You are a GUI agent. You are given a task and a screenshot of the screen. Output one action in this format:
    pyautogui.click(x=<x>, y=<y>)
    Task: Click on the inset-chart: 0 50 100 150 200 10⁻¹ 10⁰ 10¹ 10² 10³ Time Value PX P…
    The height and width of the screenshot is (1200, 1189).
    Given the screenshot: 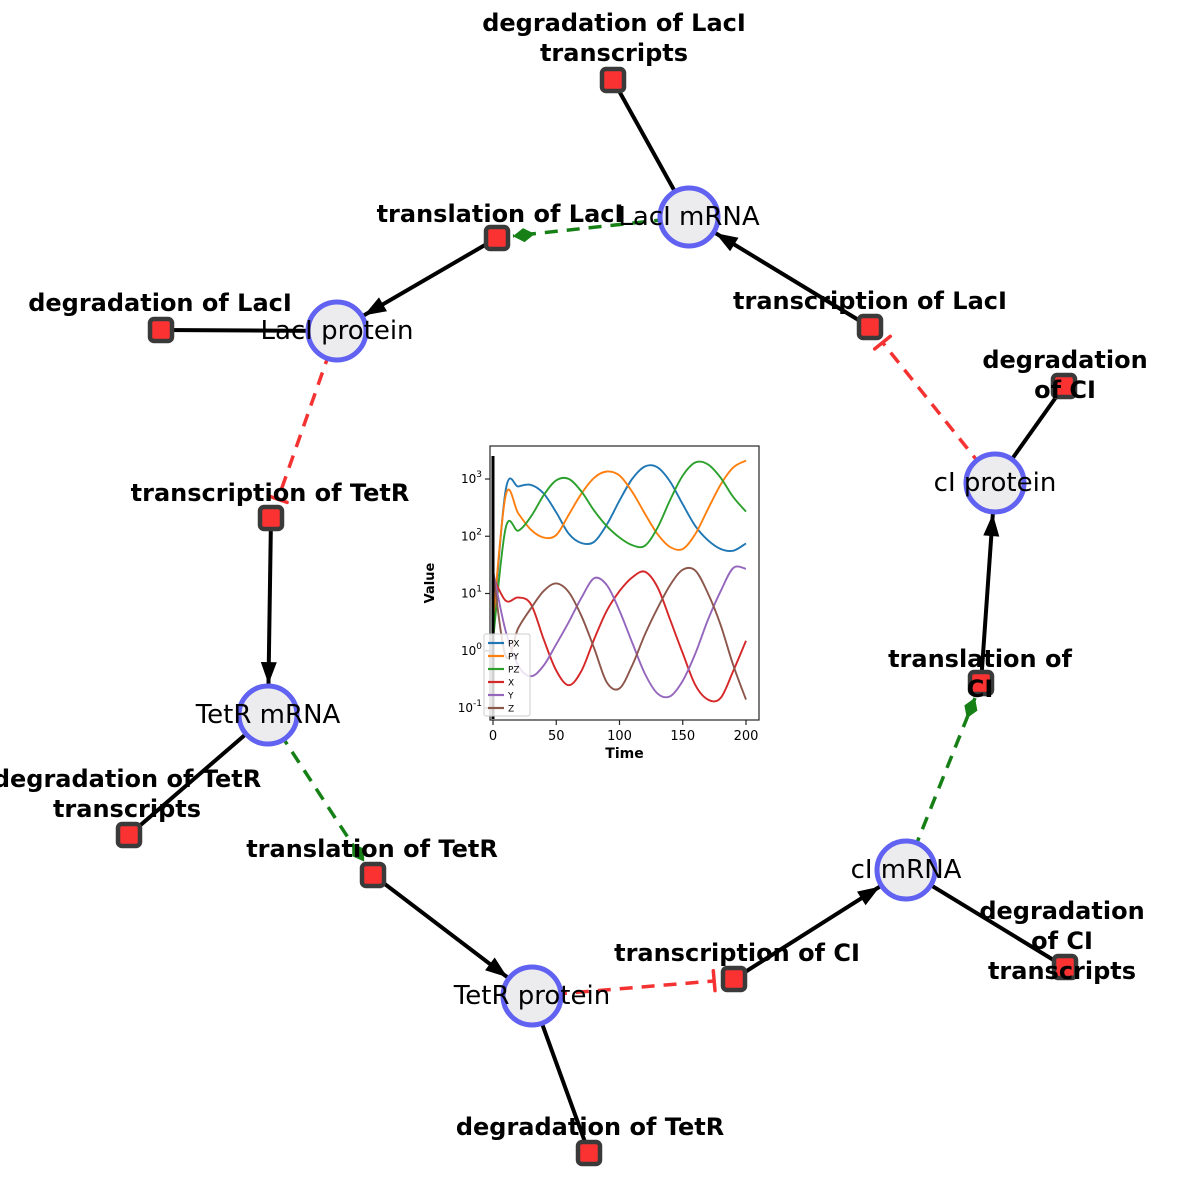 What is the action you would take?
    pyautogui.click(x=591, y=603)
    